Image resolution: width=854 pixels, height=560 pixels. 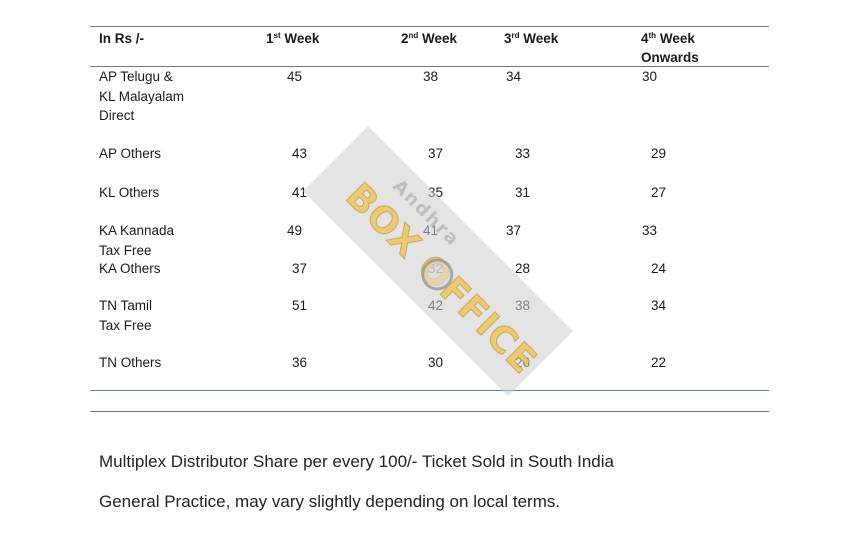 I want to click on row-region-ap-others: AP Others, so click(x=130, y=153).